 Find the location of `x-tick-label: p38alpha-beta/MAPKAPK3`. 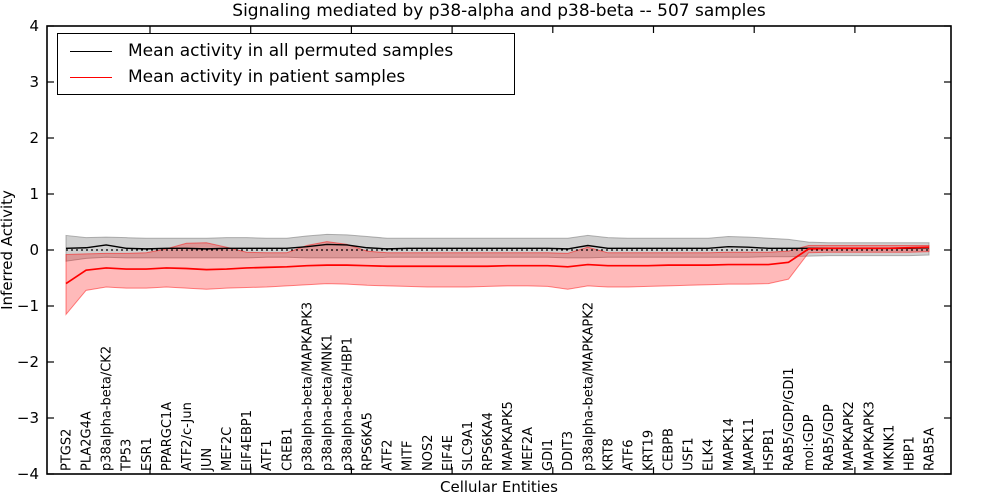

x-tick-label: p38alpha-beta/MAPKAPK3 is located at coordinates (307, 386).